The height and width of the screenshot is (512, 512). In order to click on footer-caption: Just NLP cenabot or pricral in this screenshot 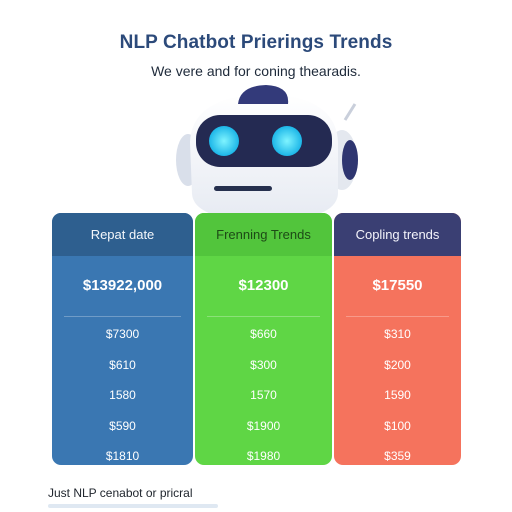, I will do `click(120, 493)`.